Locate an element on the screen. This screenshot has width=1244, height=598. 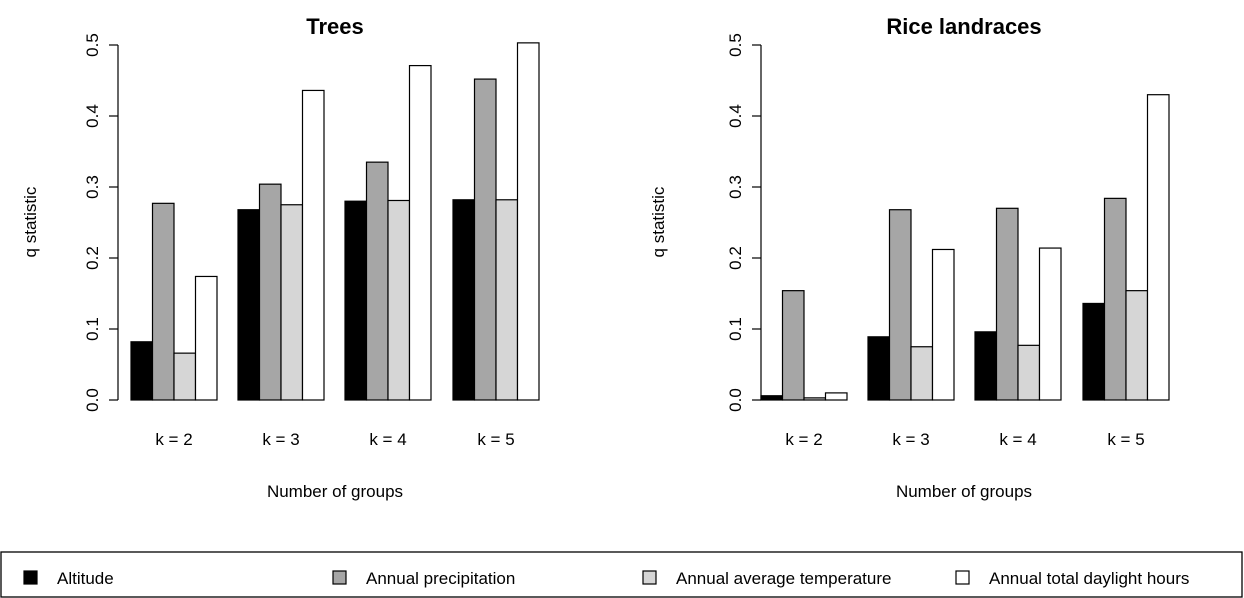
legend-swatch-altitude is located at coordinates (30, 577).